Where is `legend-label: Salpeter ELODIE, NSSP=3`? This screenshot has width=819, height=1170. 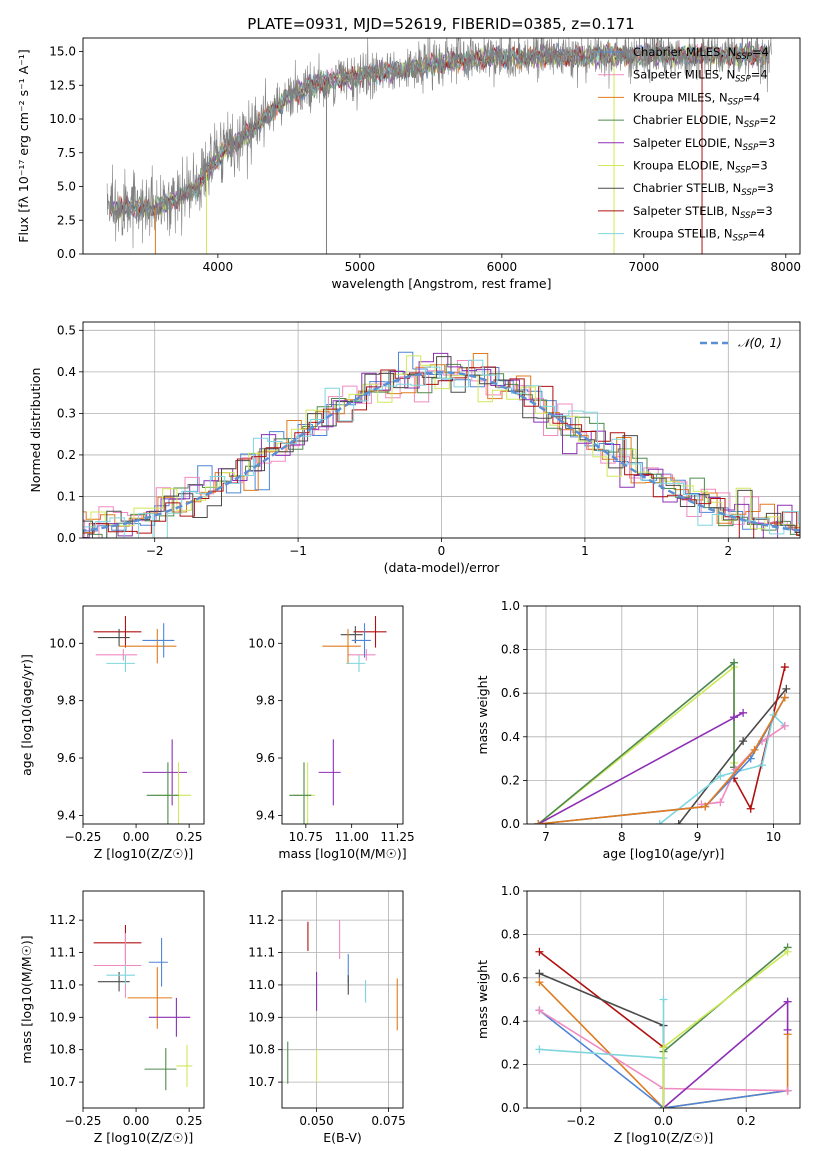
legend-label: Salpeter ELODIE, NSSP=3 is located at coordinates (704, 144).